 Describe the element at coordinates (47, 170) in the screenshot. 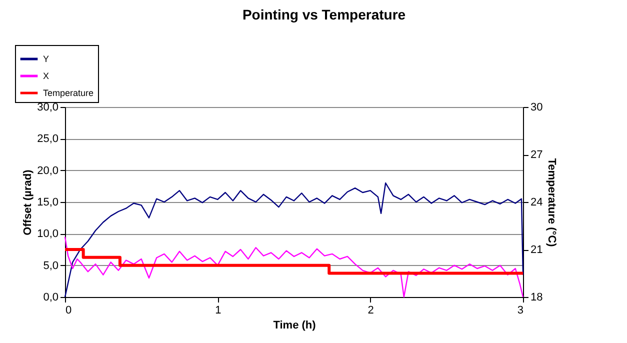

I see `y-tick-label: 20,0` at that location.